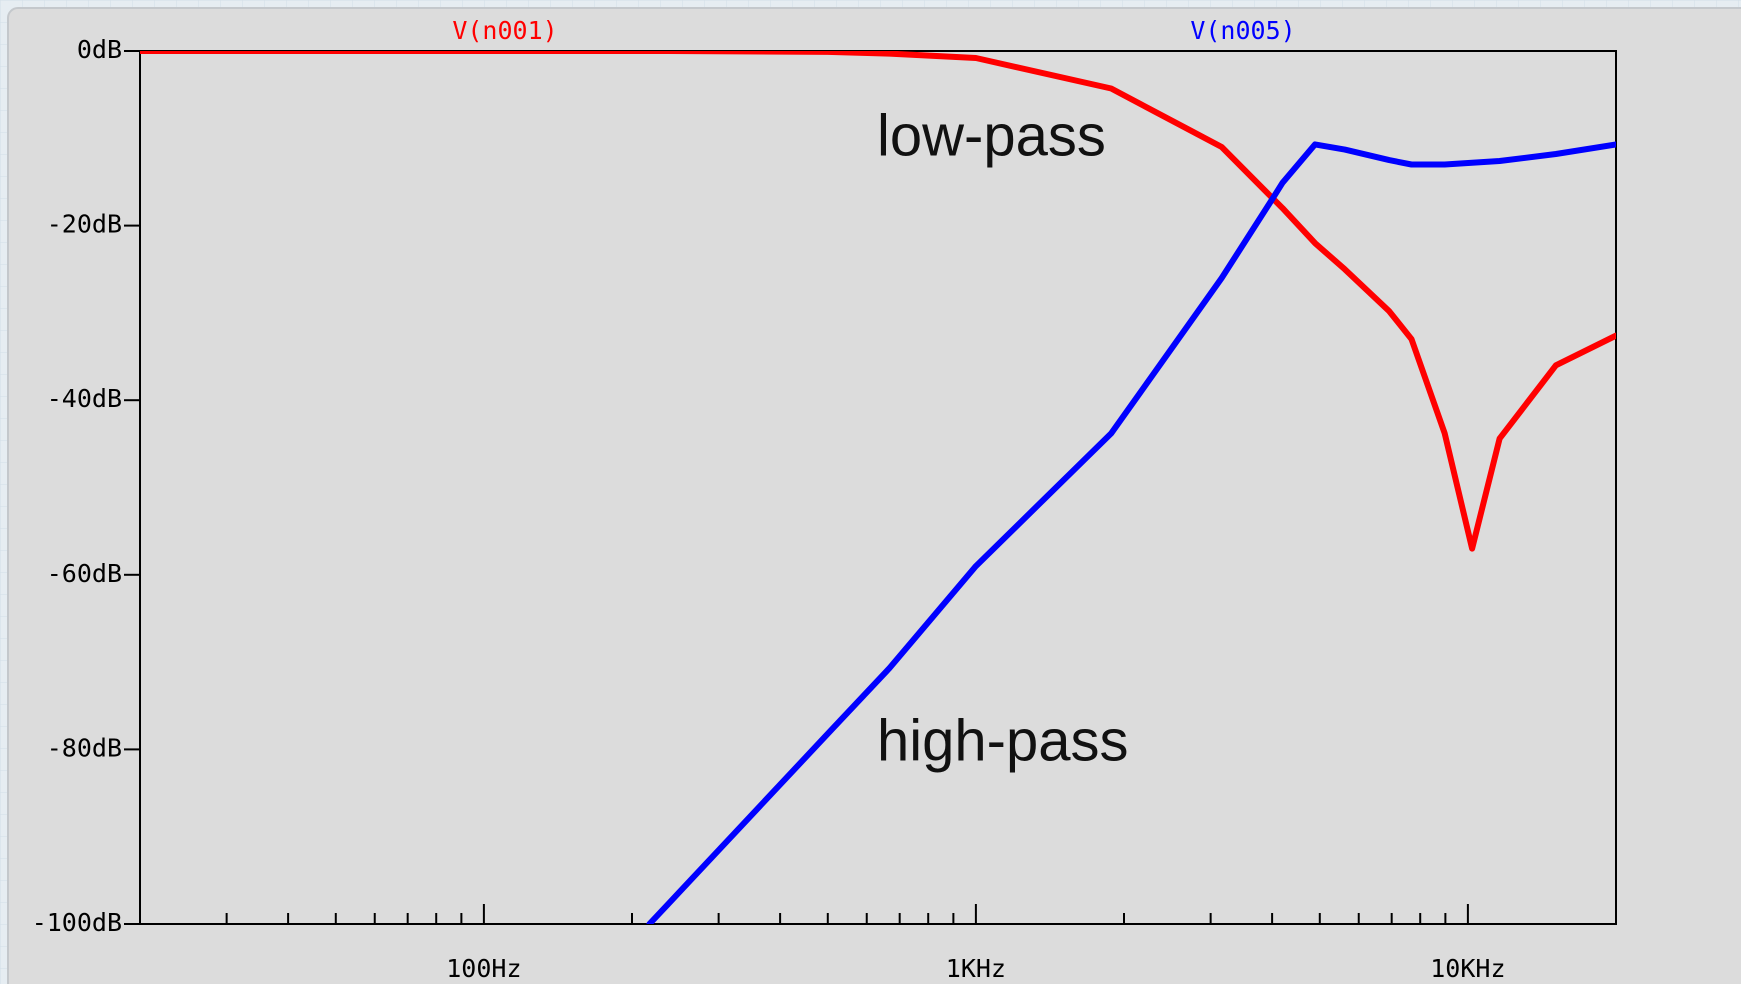  I want to click on x-tick-label: 100Hz, so click(483, 968).